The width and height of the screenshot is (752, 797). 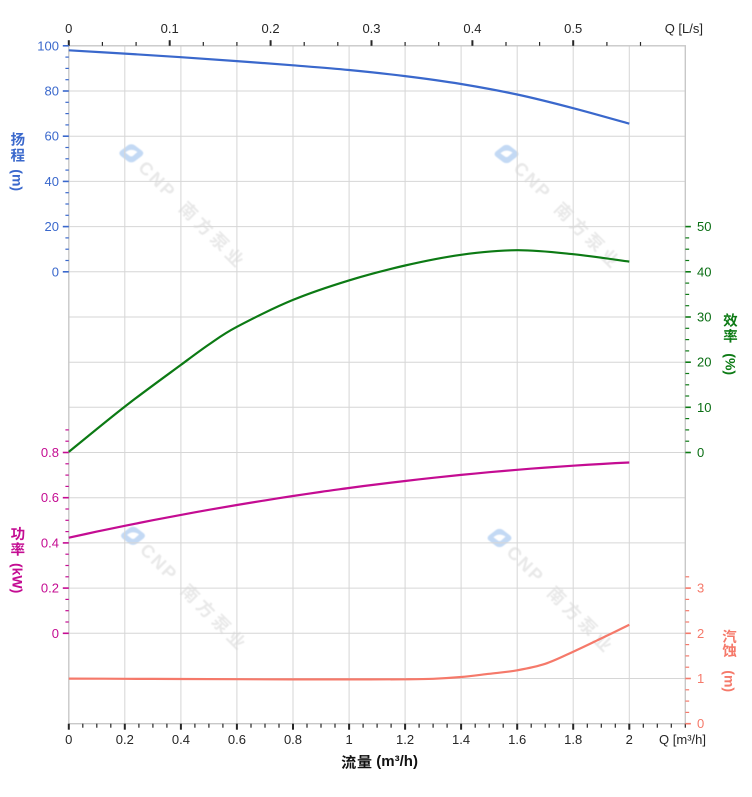 I want to click on svg-text: 50, so click(x=704, y=226).